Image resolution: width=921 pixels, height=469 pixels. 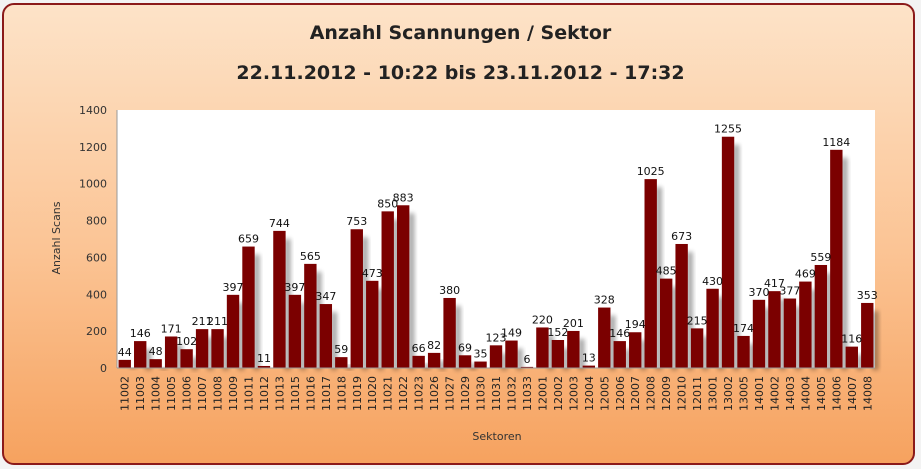 I want to click on data-label: 753, so click(x=356, y=221).